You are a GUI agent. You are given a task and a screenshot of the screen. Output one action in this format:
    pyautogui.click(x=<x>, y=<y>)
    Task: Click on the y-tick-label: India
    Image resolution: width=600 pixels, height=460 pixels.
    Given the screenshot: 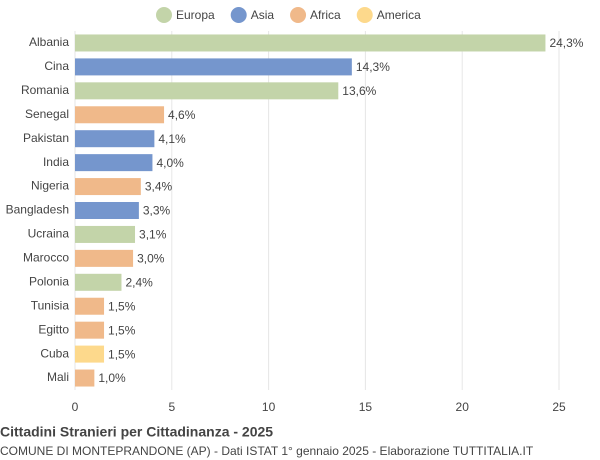 What is the action you would take?
    pyautogui.click(x=56, y=162)
    